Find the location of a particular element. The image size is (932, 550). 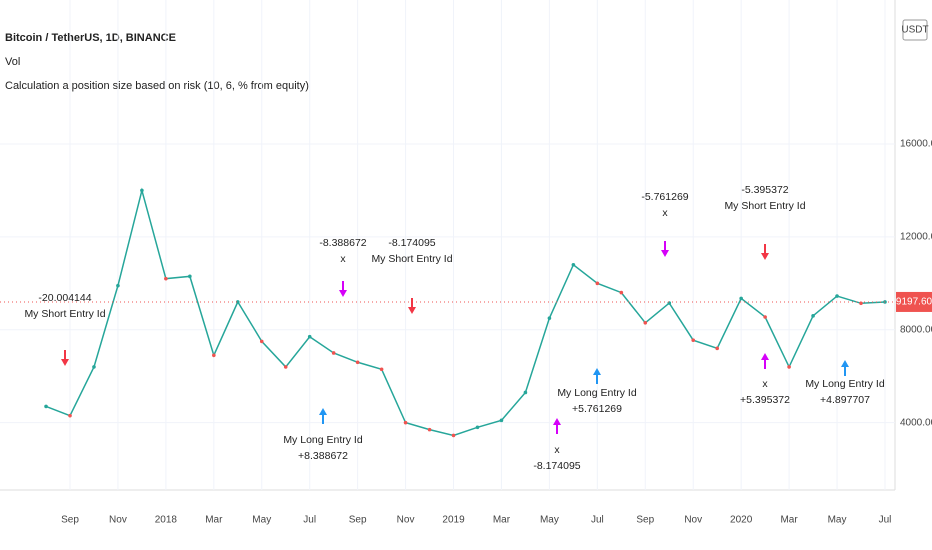

annotation: +4.897707 is located at coordinates (845, 400).